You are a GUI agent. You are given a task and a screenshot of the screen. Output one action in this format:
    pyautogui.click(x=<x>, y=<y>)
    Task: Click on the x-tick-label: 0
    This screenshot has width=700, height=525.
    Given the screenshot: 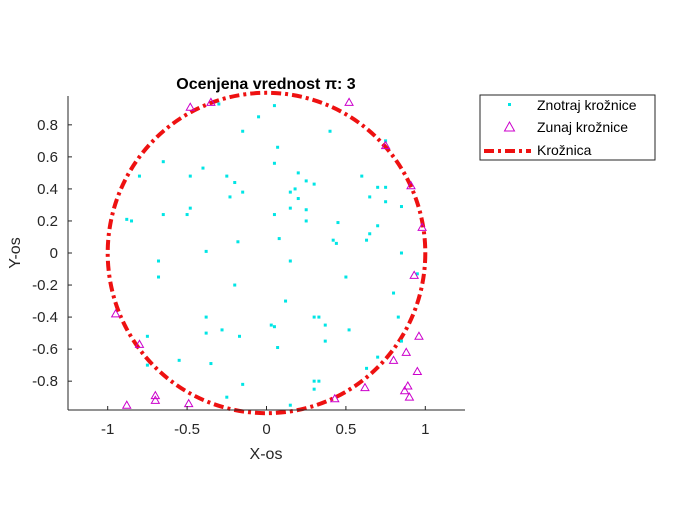 What is the action you would take?
    pyautogui.click(x=266, y=429)
    